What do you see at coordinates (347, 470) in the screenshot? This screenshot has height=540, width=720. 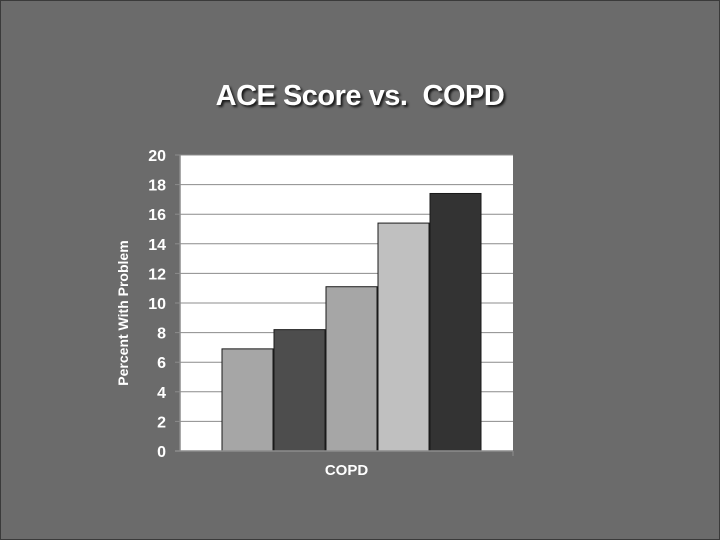 I see `x-category-label: COPD` at bounding box center [347, 470].